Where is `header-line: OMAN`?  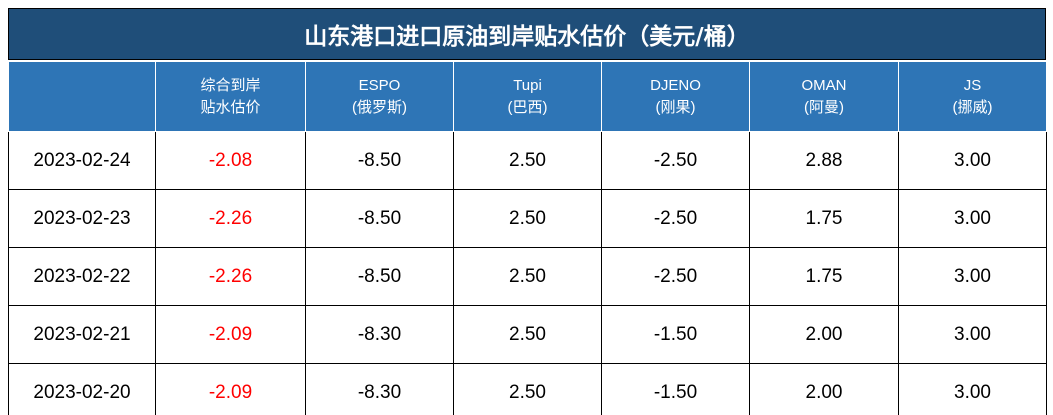 header-line: OMAN is located at coordinates (824, 85).